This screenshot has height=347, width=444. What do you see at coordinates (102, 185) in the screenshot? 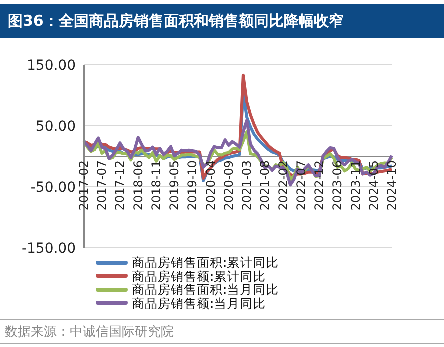
I see `x-tick-label: 2017-07` at bounding box center [102, 185].